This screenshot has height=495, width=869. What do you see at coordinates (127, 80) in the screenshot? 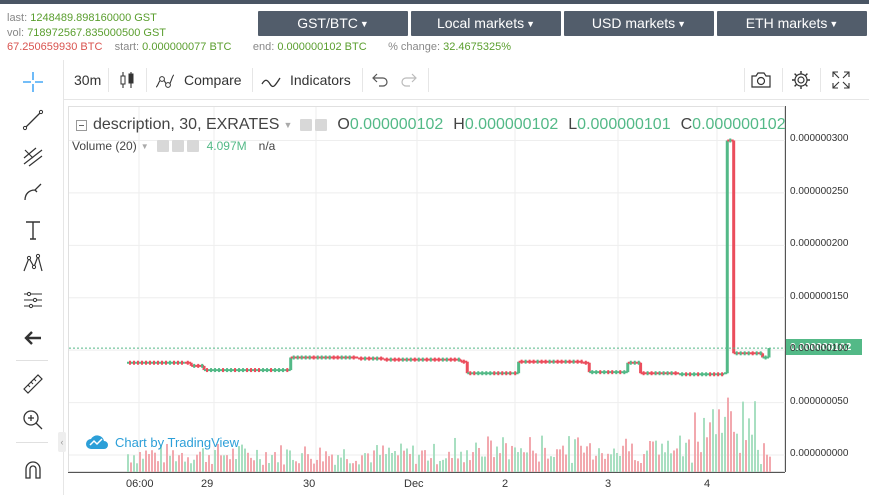
I see `candles-style-icon` at bounding box center [127, 80].